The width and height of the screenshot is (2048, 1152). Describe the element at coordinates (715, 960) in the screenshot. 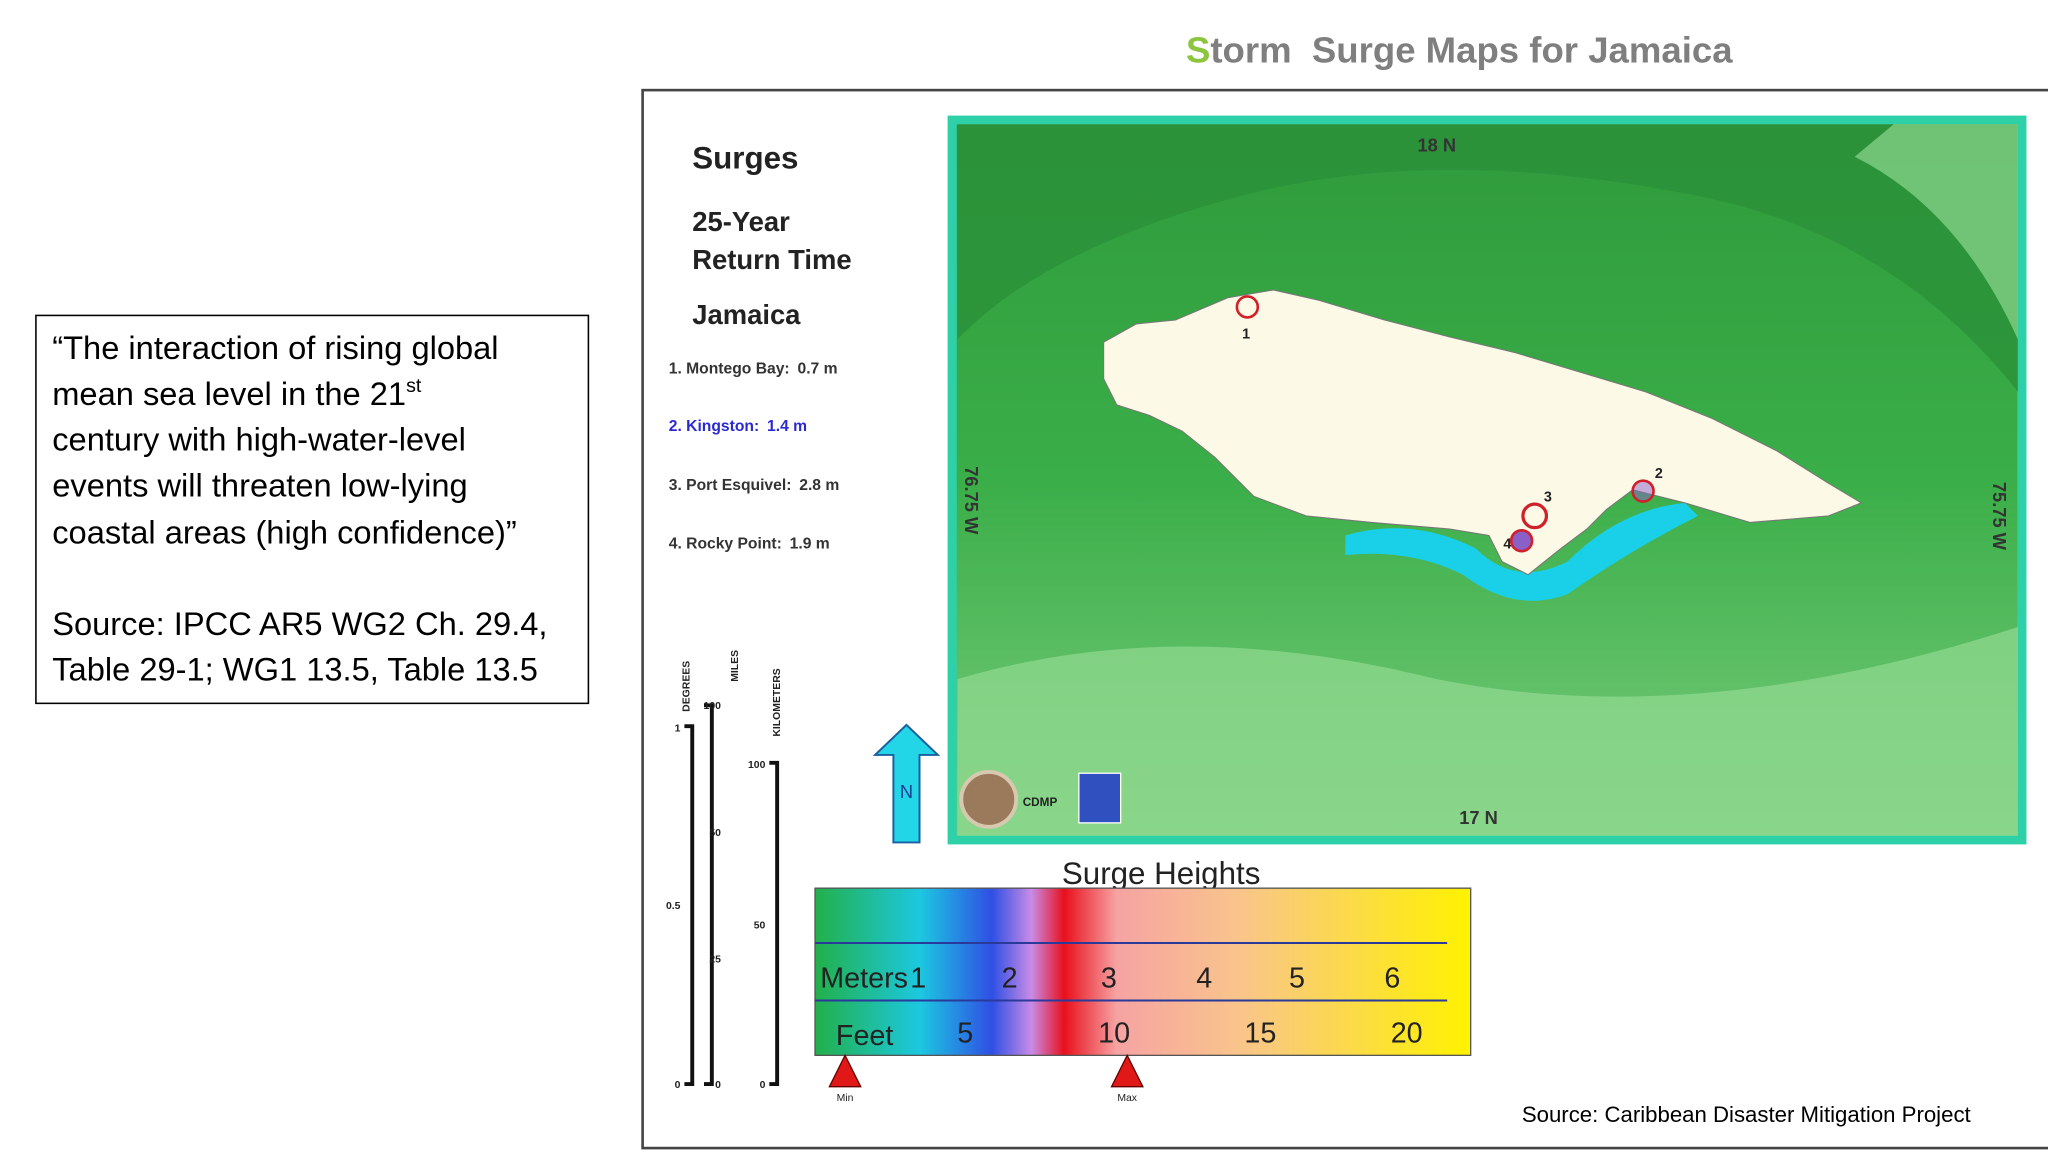

I see `scale-tick: 25` at that location.